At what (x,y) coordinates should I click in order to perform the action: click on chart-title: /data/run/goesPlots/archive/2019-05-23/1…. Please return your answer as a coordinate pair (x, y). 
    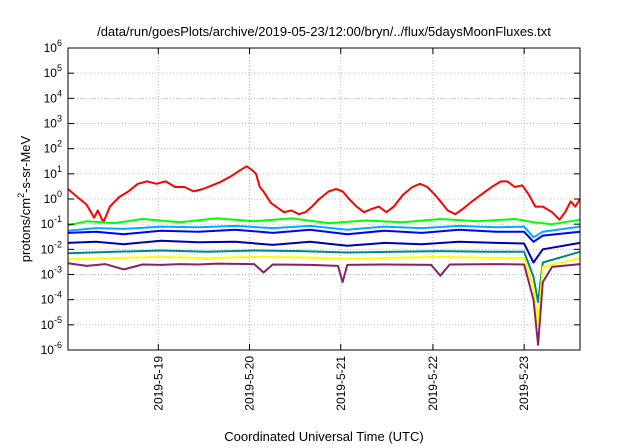
    Looking at the image, I should click on (324, 31).